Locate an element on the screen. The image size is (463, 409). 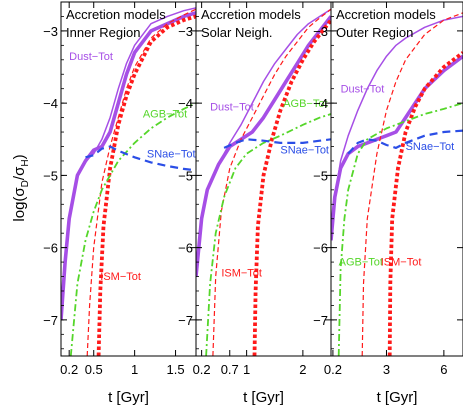
x-tick-label: 0.7 is located at coordinates (230, 369).